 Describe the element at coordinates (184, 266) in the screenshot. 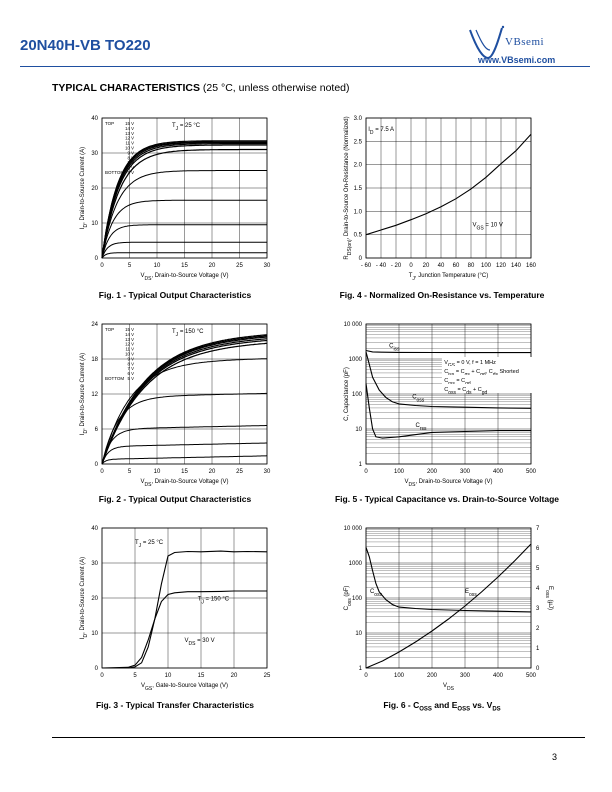

I see `fig1-xtick-label: 15` at that location.